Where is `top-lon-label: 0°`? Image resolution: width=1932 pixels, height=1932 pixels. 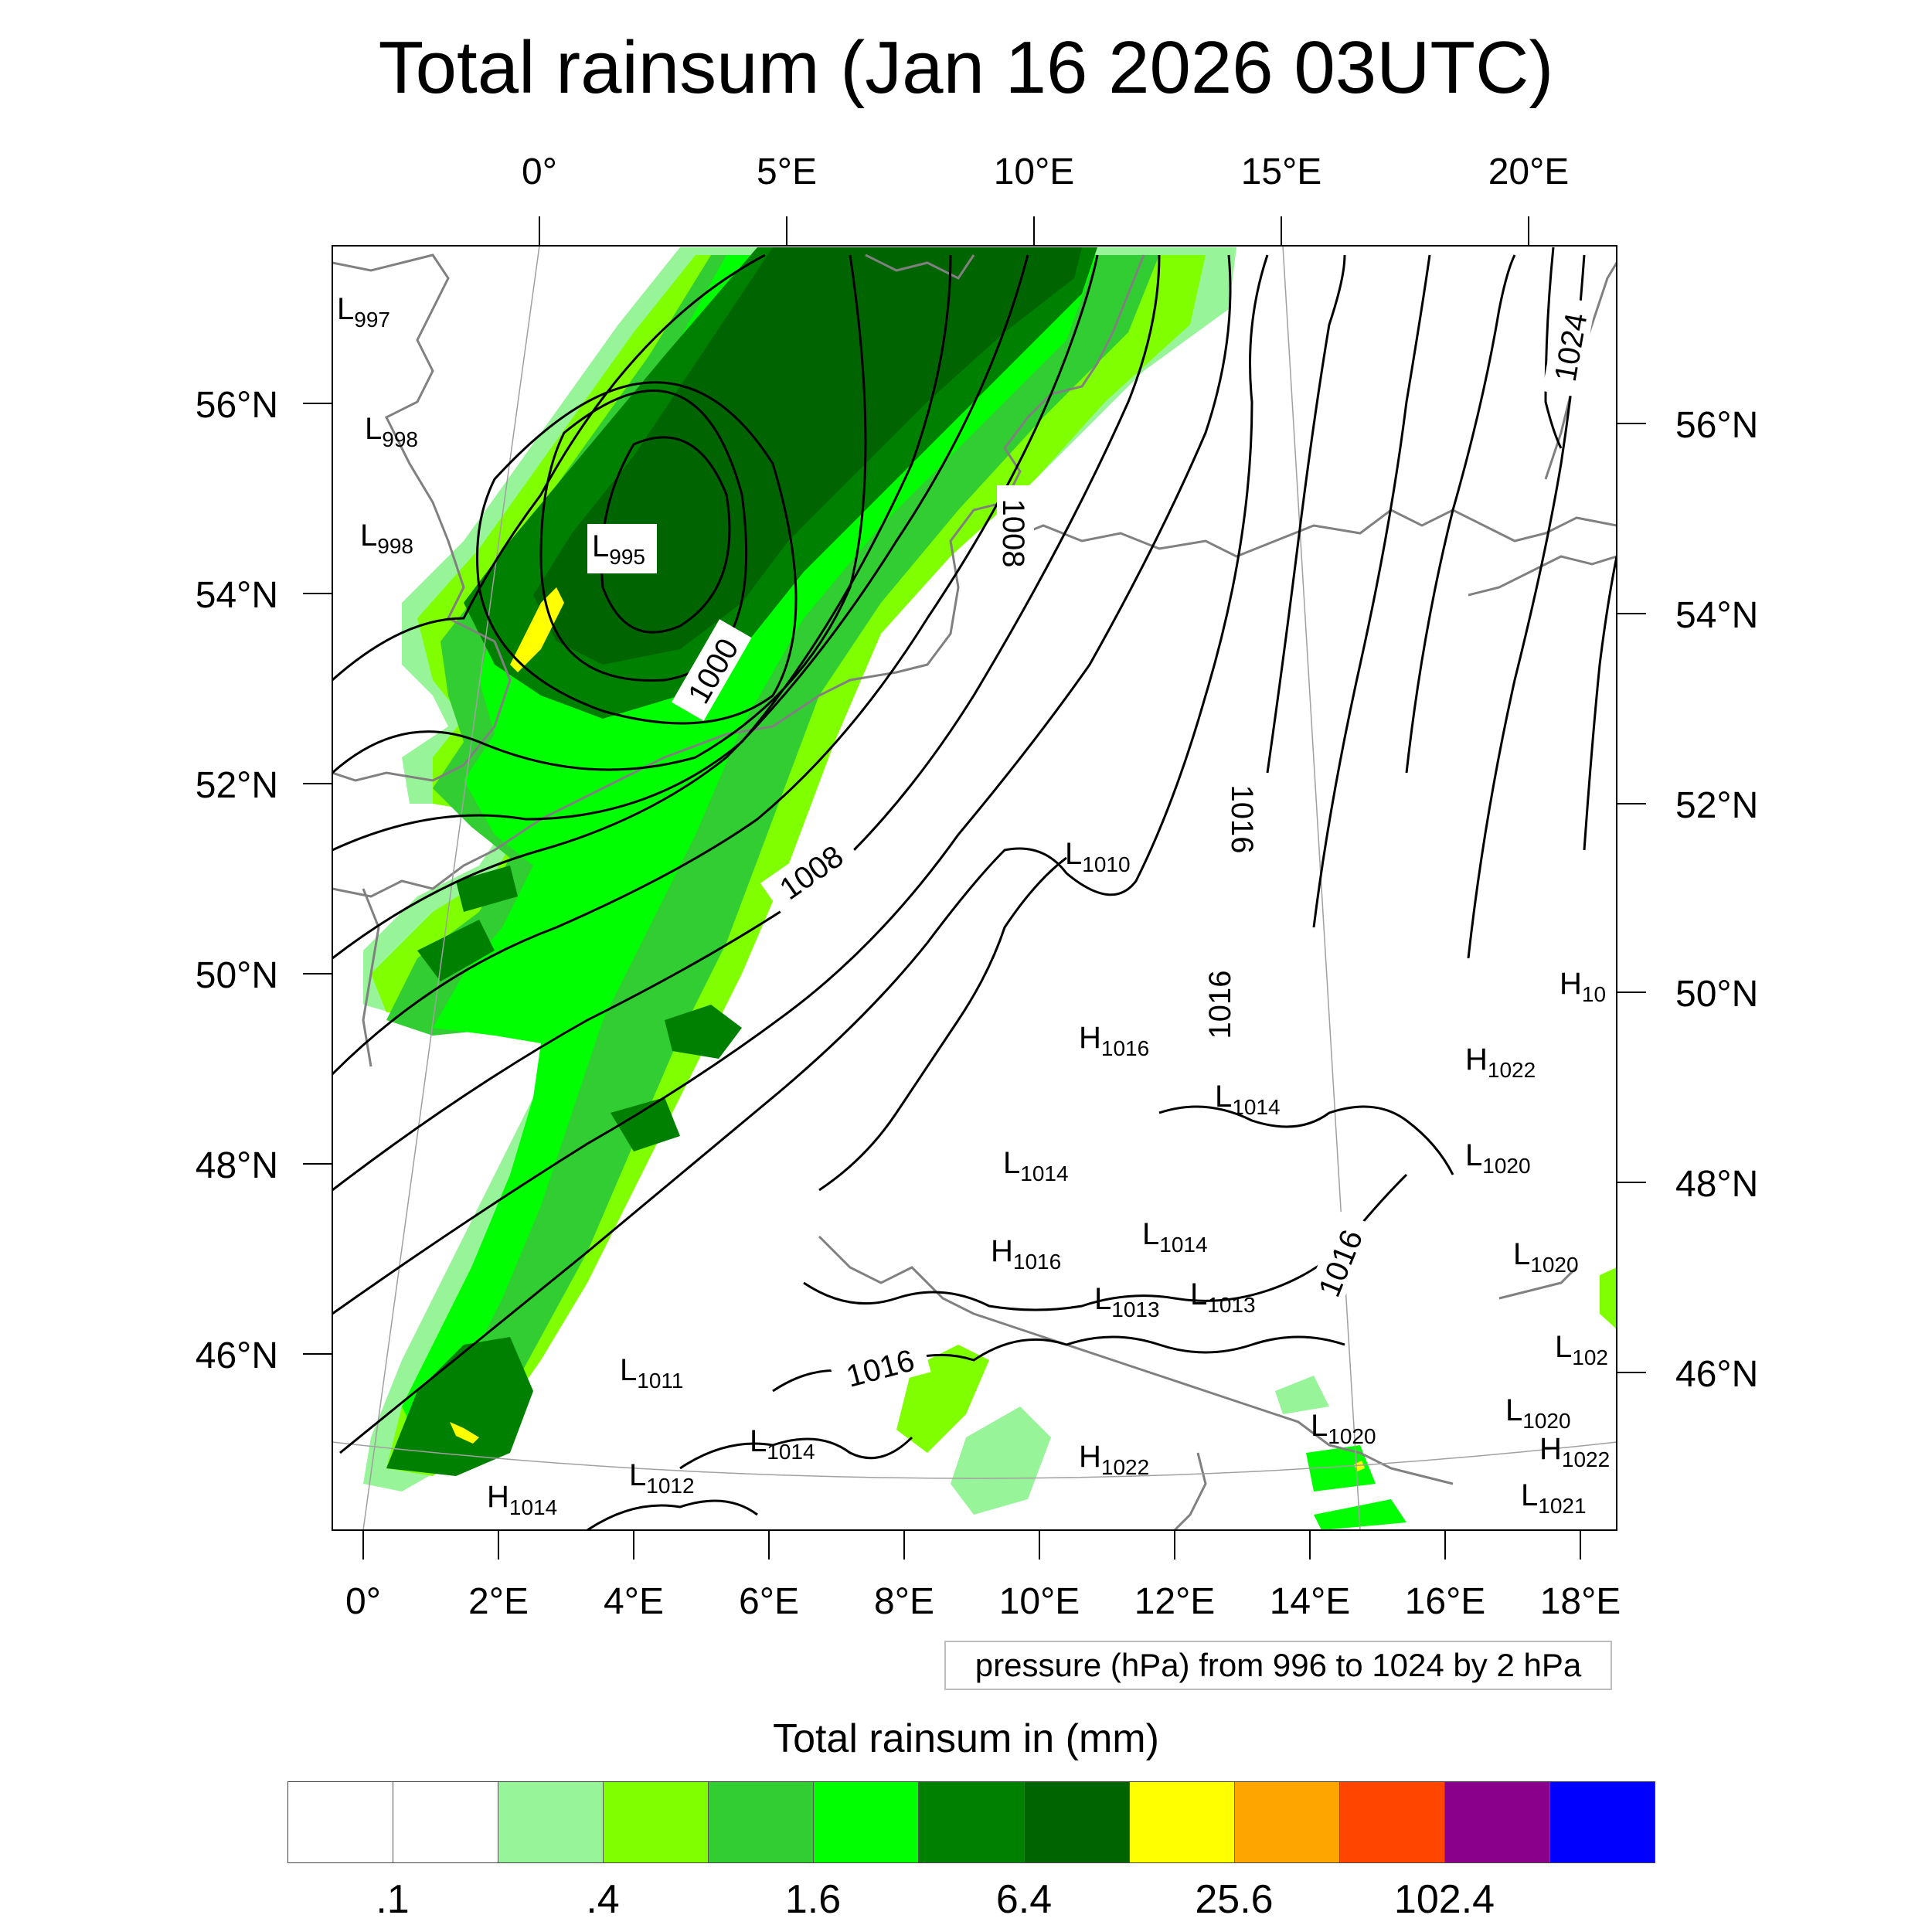 top-lon-label: 0° is located at coordinates (539, 171).